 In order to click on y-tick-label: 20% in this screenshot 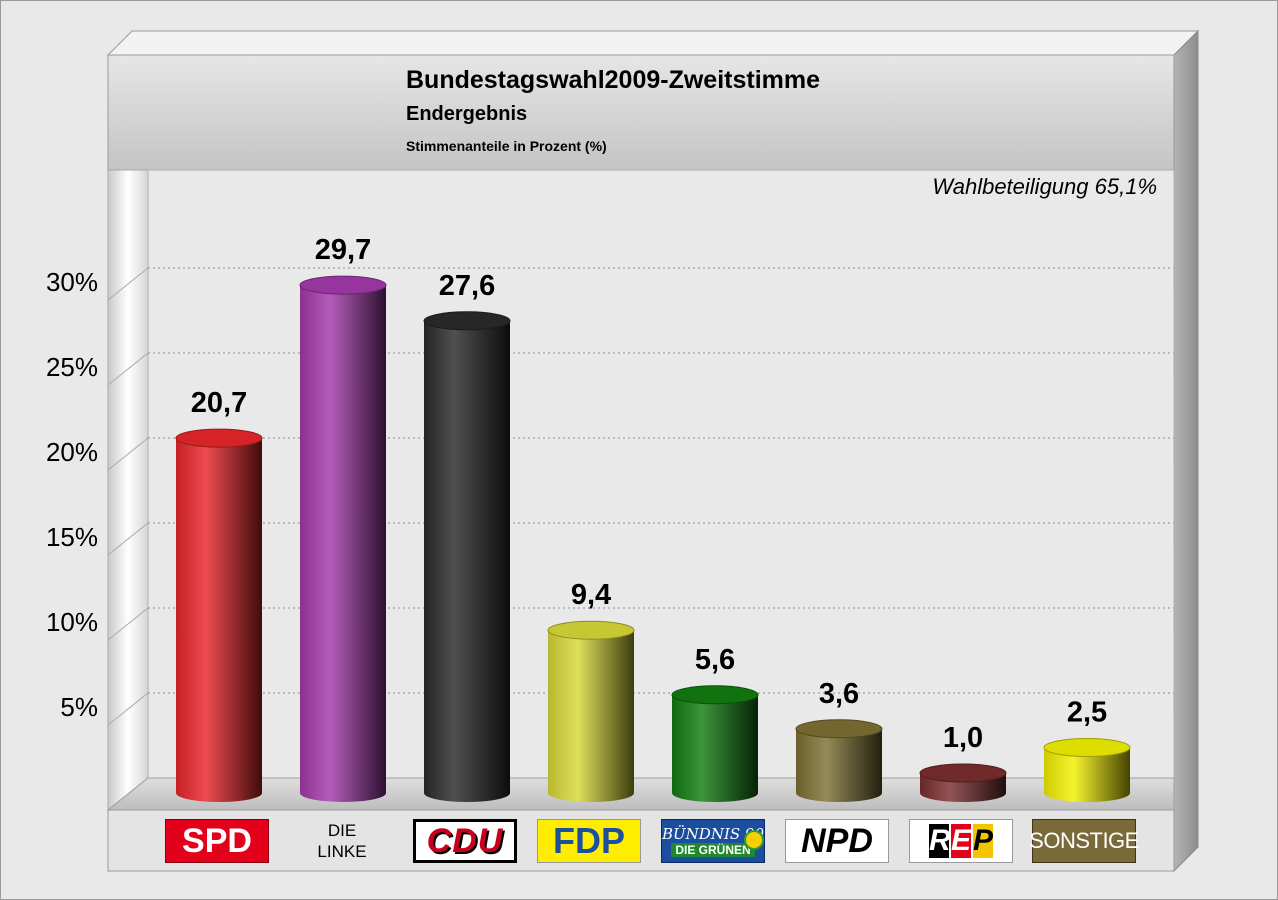, I will do `click(72, 452)`.